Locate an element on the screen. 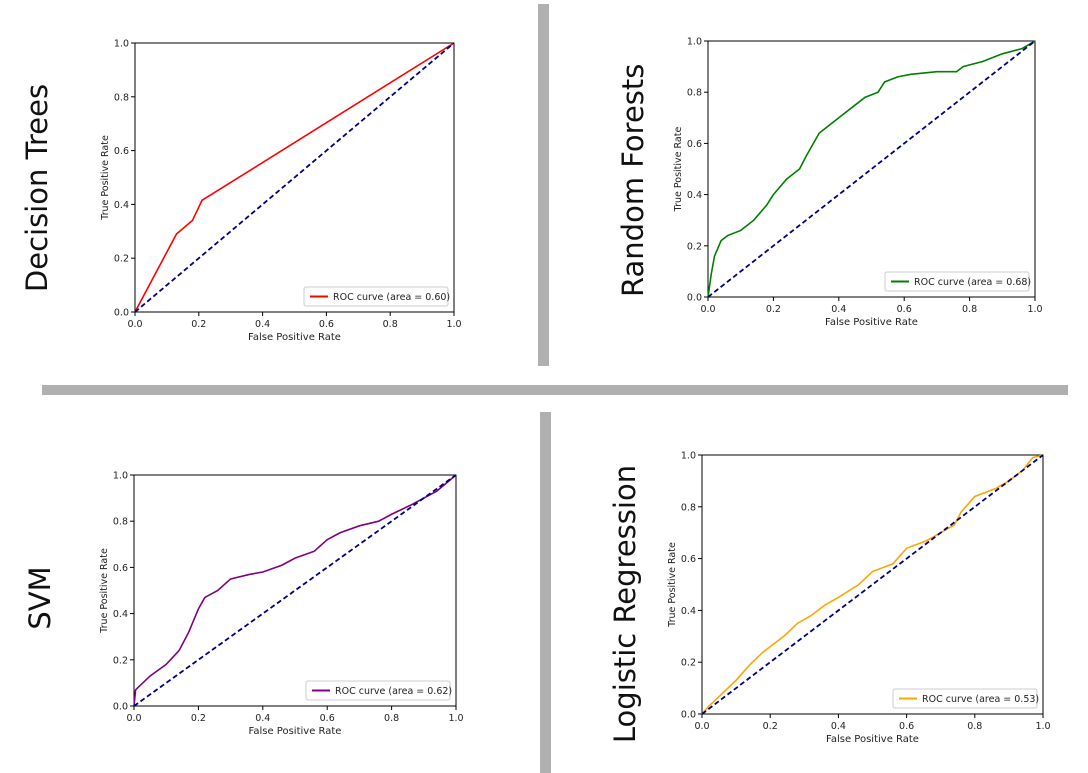 This screenshot has width=1088, height=773. logistic-regression-ytick-label: 0.6 is located at coordinates (688, 559).